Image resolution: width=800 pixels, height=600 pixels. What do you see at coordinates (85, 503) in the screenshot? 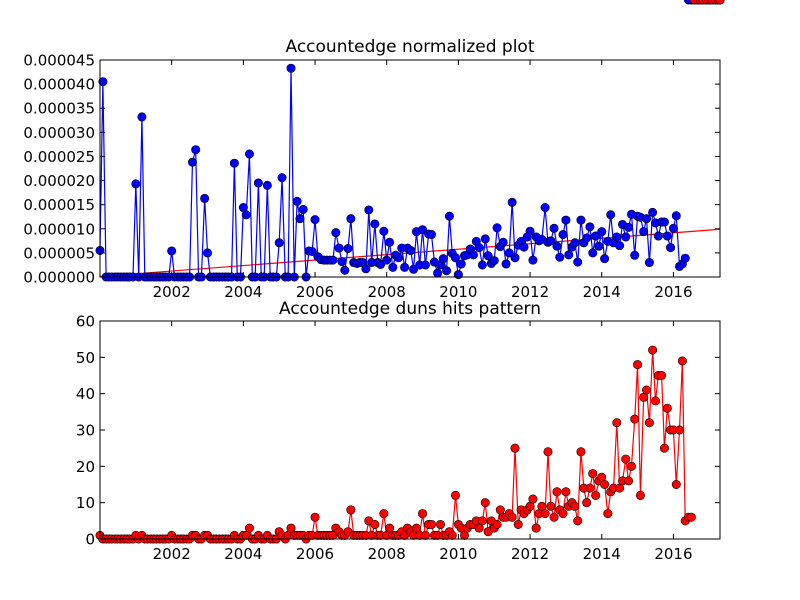
I see `y-tick-label: 10` at bounding box center [85, 503].